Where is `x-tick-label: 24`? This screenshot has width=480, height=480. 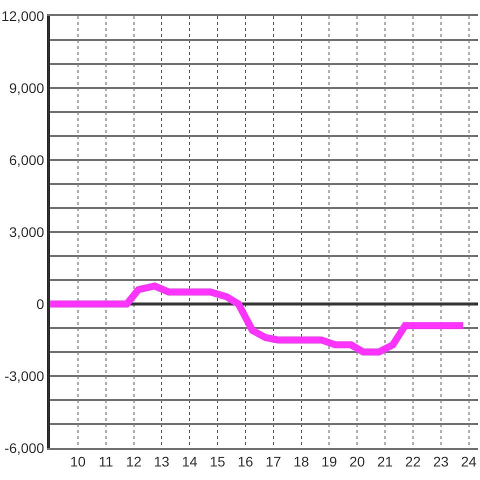
x-tick-label: 24 is located at coordinates (469, 462).